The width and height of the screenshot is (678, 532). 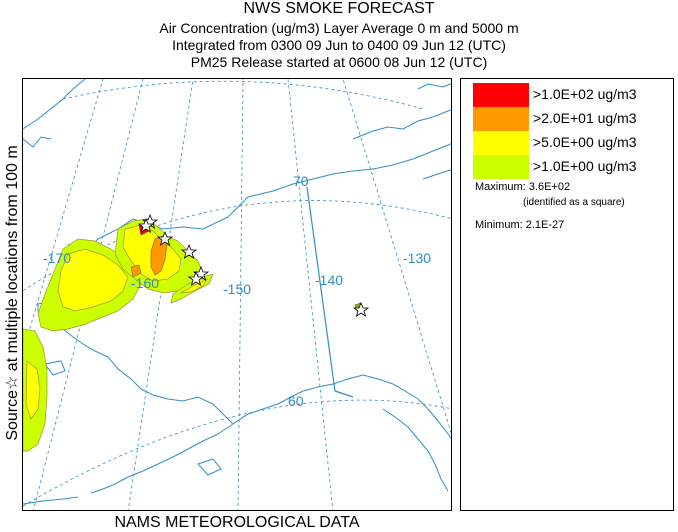 What do you see at coordinates (63, 216) in the screenshot?
I see `lon-line-m180` at bounding box center [63, 216].